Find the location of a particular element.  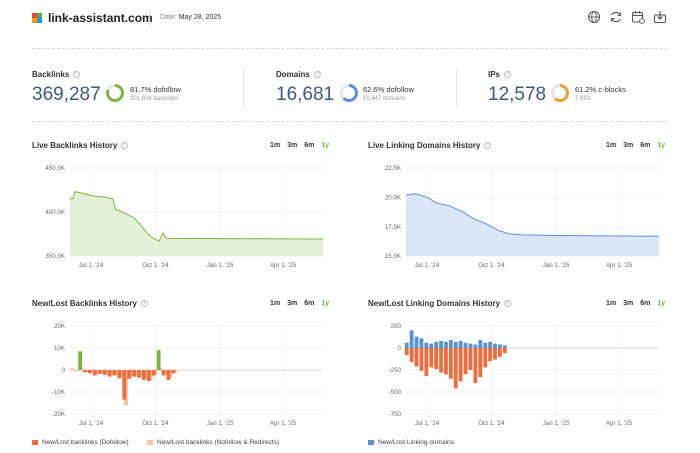

y-tick-label: -20K is located at coordinates (59, 414).